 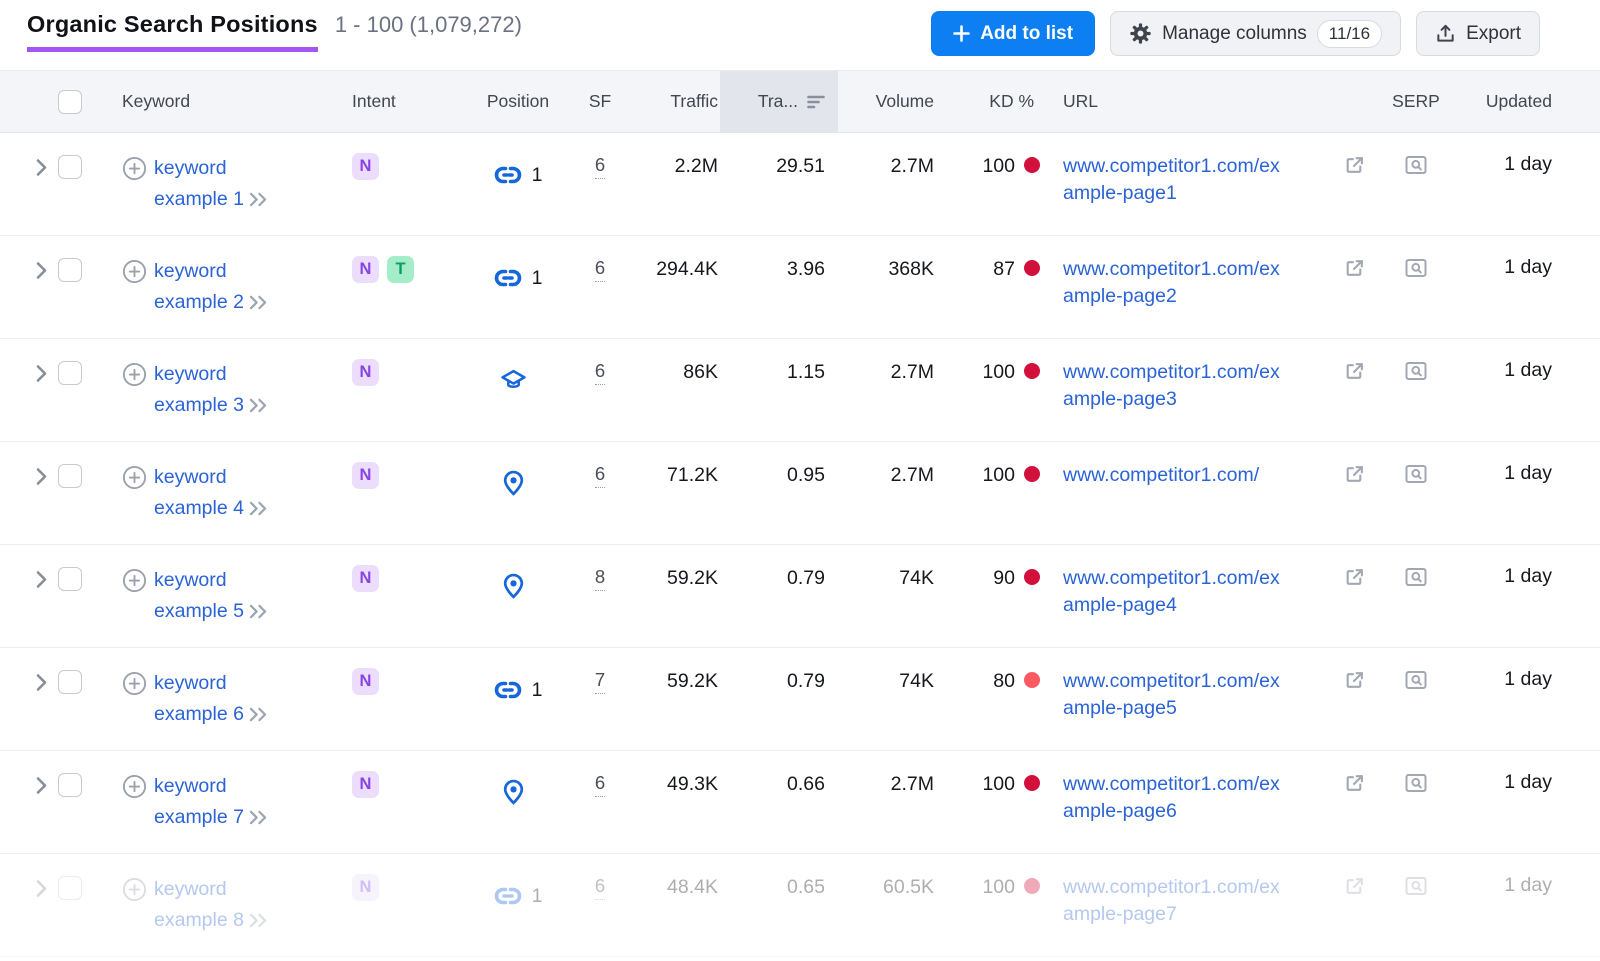 I want to click on column-header-updated: Updated, so click(x=1518, y=101).